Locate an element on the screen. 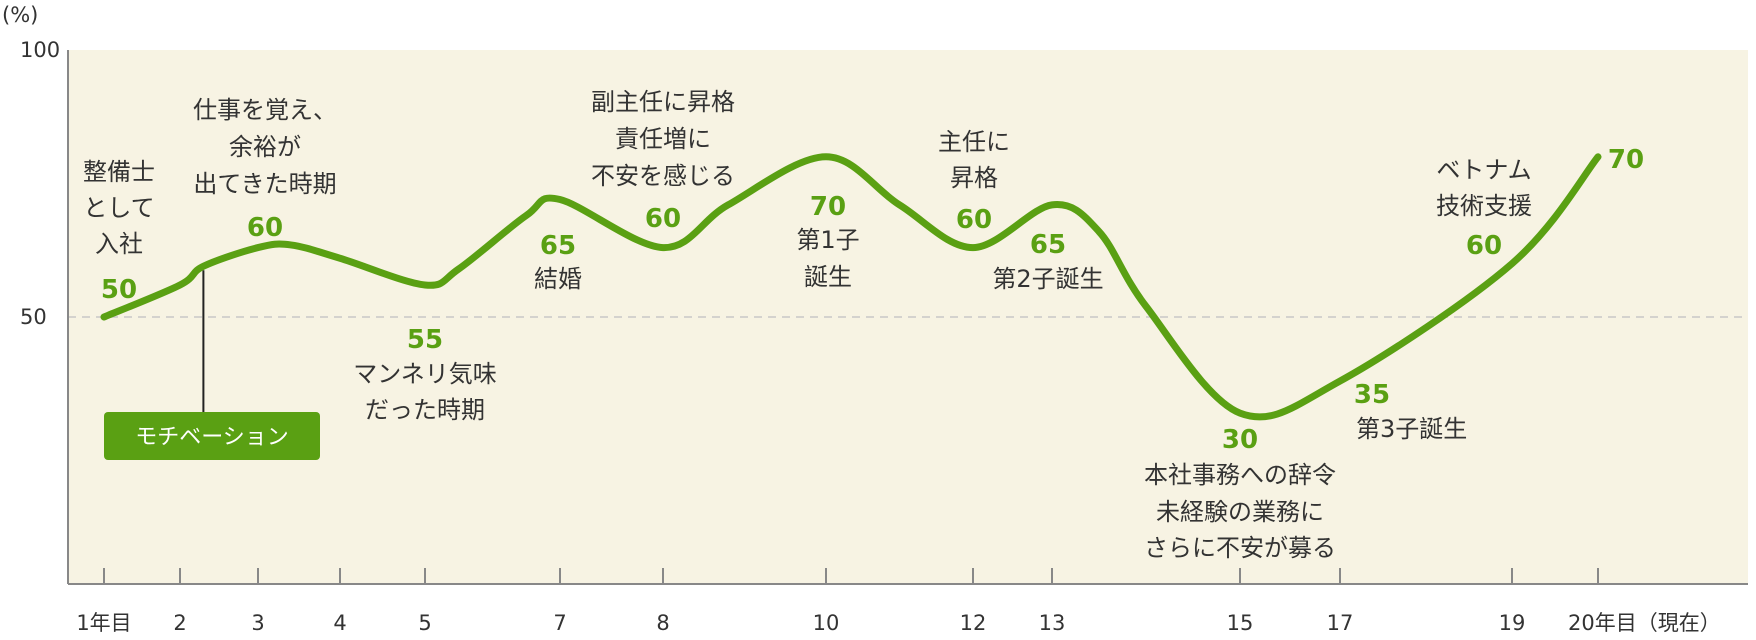 Image resolution: width=1756 pixels, height=640 pixels. event-label: 技術支援 is located at coordinates (1484, 206).